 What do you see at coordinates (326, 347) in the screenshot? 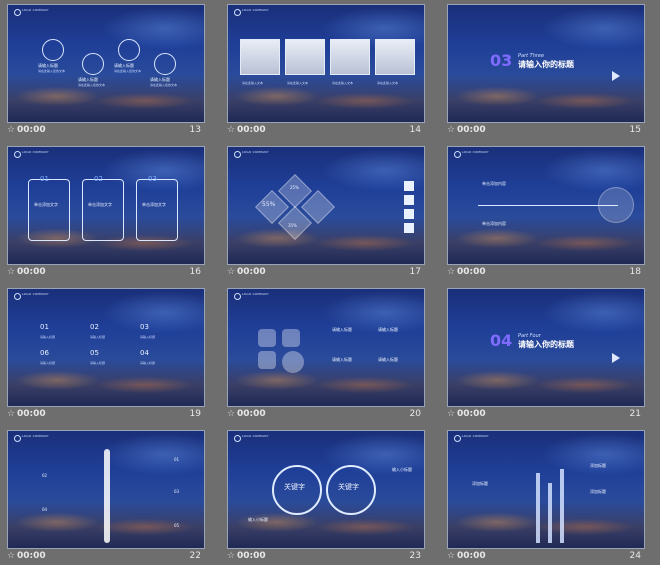
I see `slide-canvas: LOGO COMPANY 请输入标题 请输入标题 请输入标题 请输入标题` at bounding box center [326, 347].